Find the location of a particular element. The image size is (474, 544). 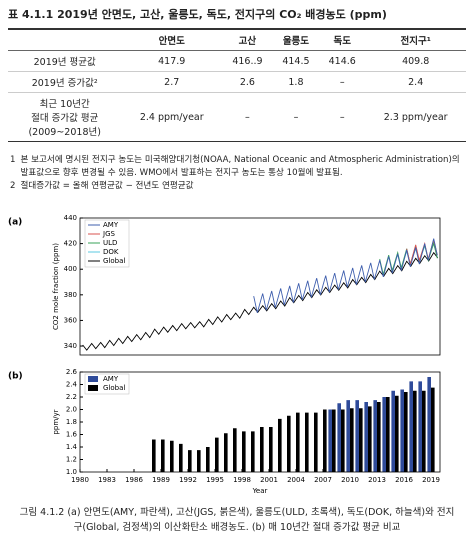

series-line is located at coordinates (260, 301).